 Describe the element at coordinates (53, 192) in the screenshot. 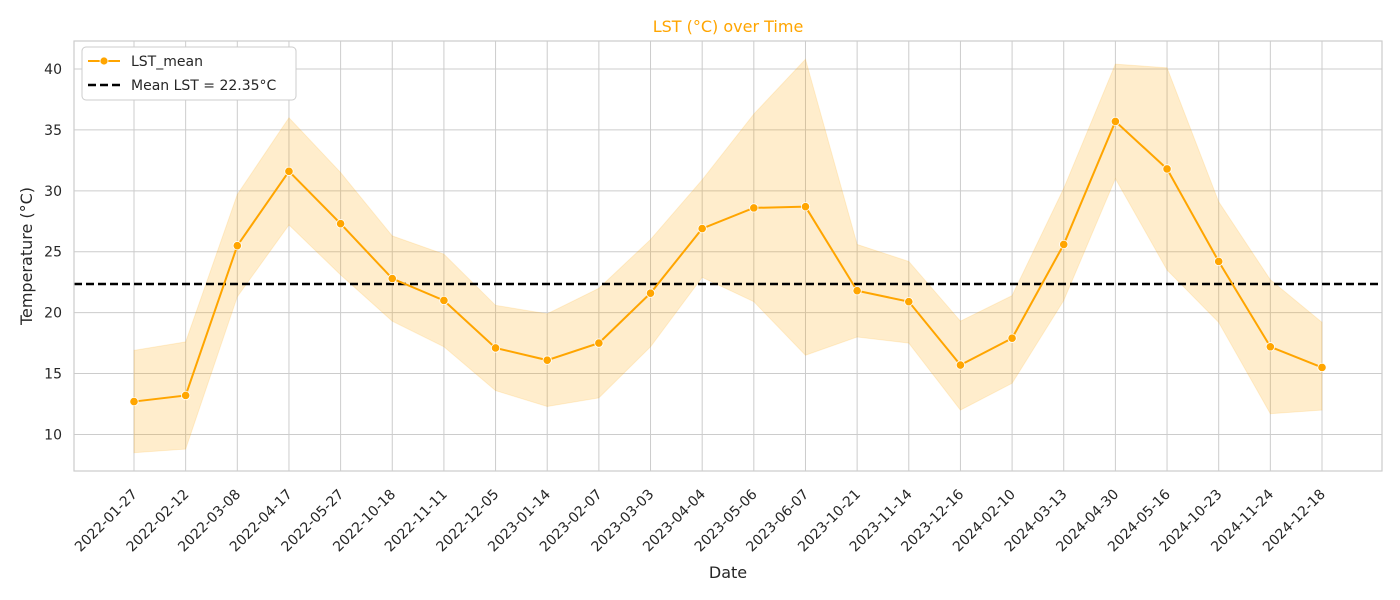

I see `y-tick-label: 30` at that location.